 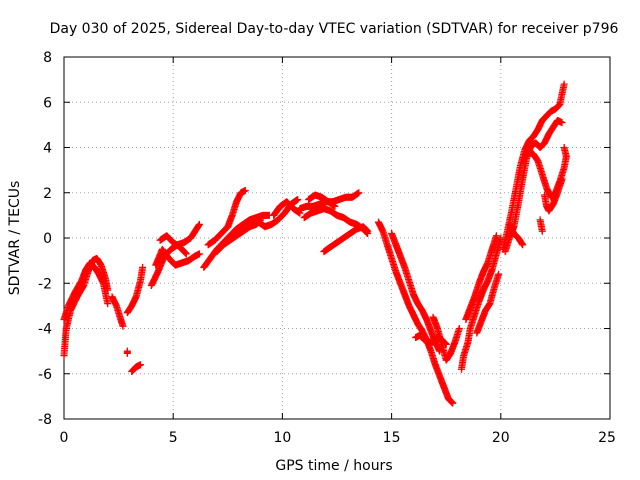 I want to click on x-tick-label: 25, so click(x=607, y=438).